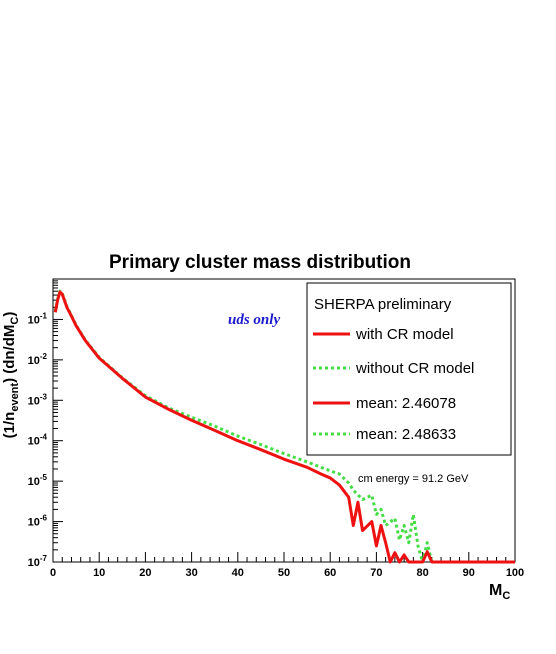  What do you see at coordinates (413, 479) in the screenshot?
I see `energy-annotation: cm energy = 91.2 GeV` at bounding box center [413, 479].